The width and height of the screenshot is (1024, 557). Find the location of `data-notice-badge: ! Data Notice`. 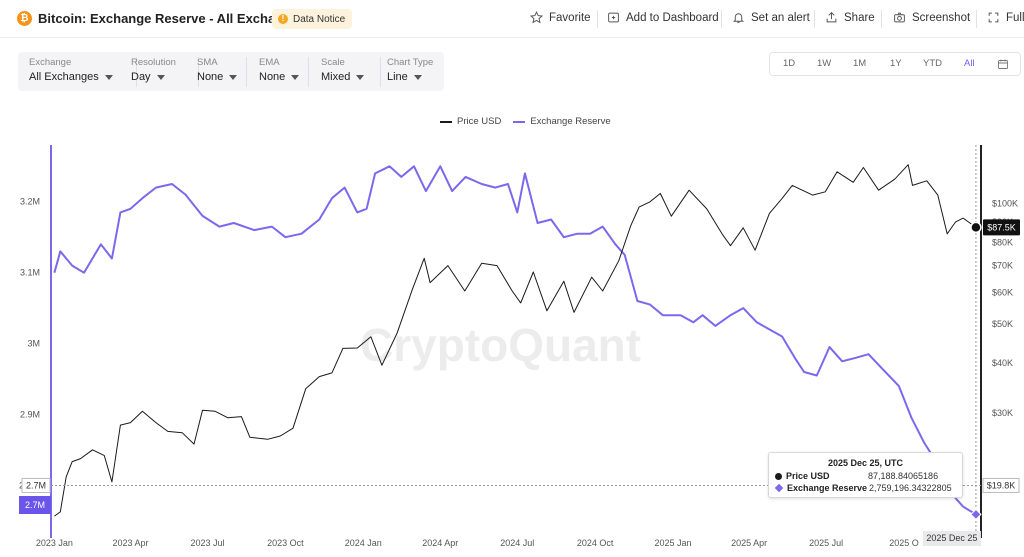

data-notice-badge: ! Data Notice is located at coordinates (312, 19).